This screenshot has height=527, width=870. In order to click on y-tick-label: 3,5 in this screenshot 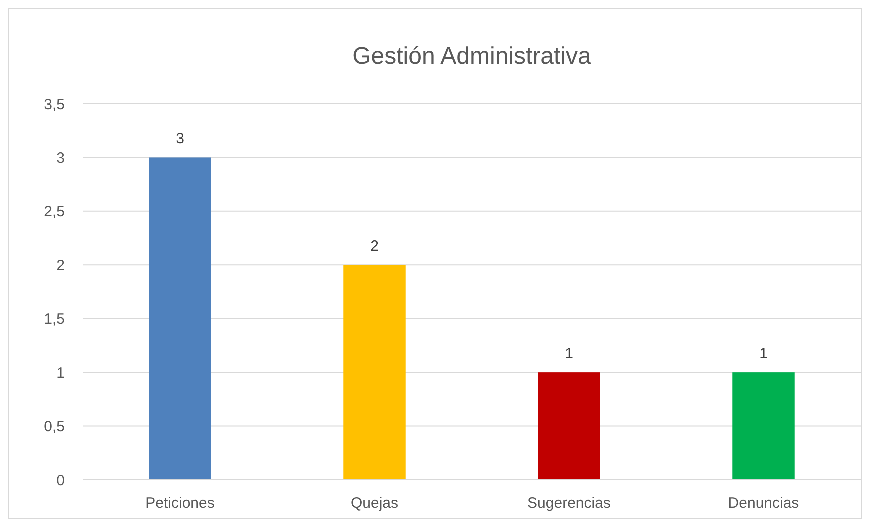, I will do `click(54, 105)`.